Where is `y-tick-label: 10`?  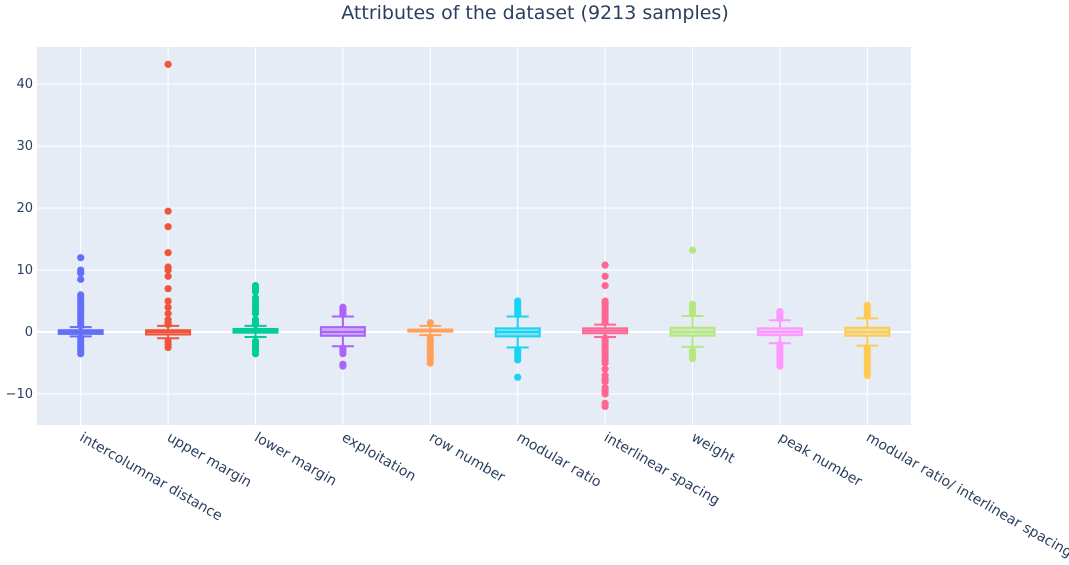 y-tick-label: 10 is located at coordinates (24, 270).